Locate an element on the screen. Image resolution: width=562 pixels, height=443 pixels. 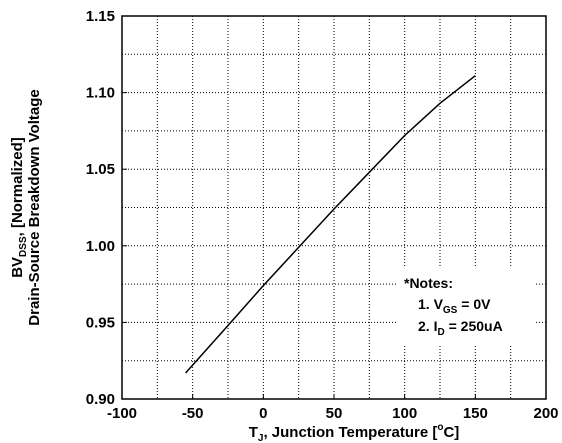
note-1-prefix: 1. V is located at coordinates (431, 304).